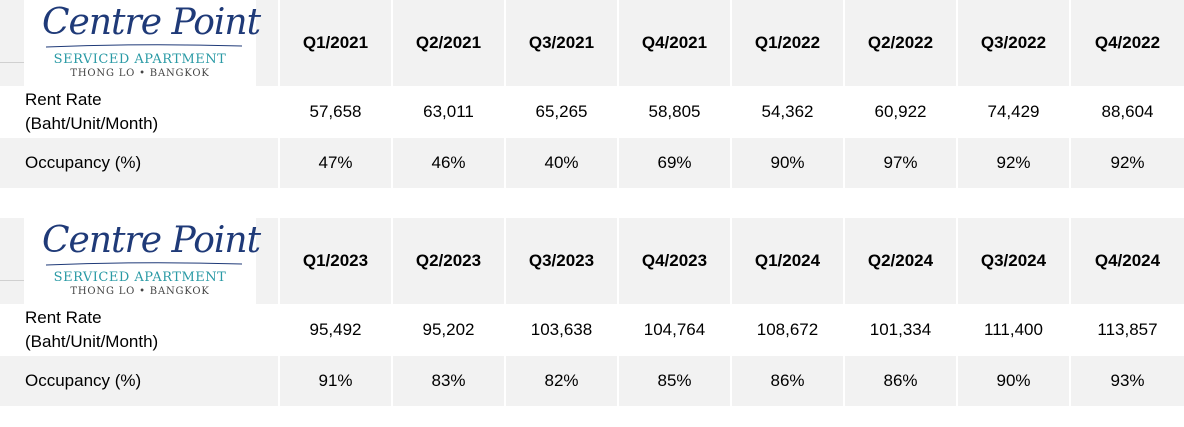 This screenshot has width=1184, height=427. Describe the element at coordinates (562, 163) in the screenshot. I see `occupancy-value: 40%` at that location.